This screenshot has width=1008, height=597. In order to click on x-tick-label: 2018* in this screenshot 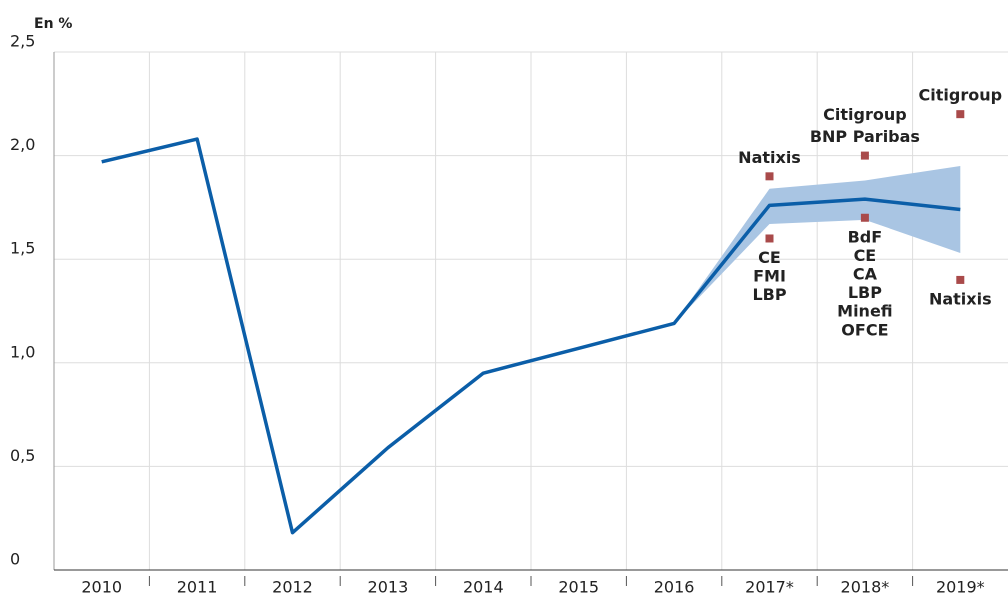, I will do `click(865, 587)`.